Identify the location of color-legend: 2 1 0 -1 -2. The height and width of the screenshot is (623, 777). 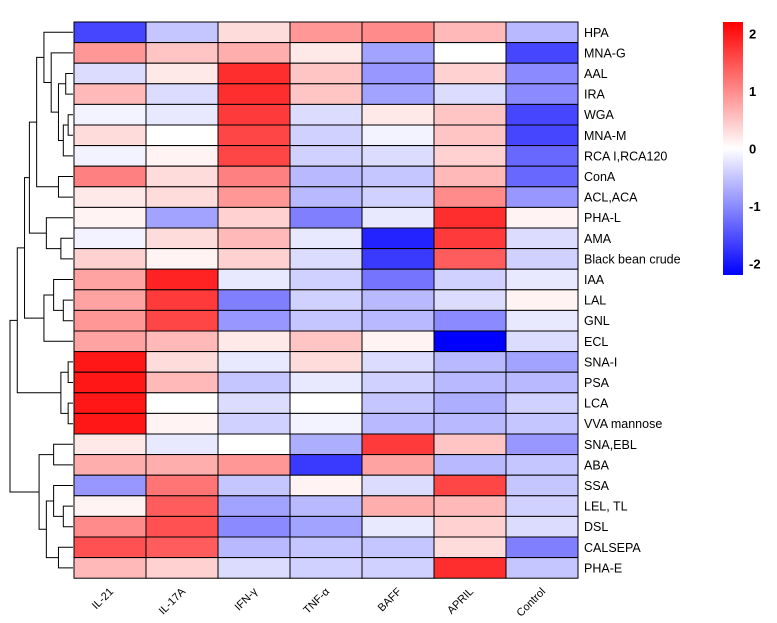
(742, 148).